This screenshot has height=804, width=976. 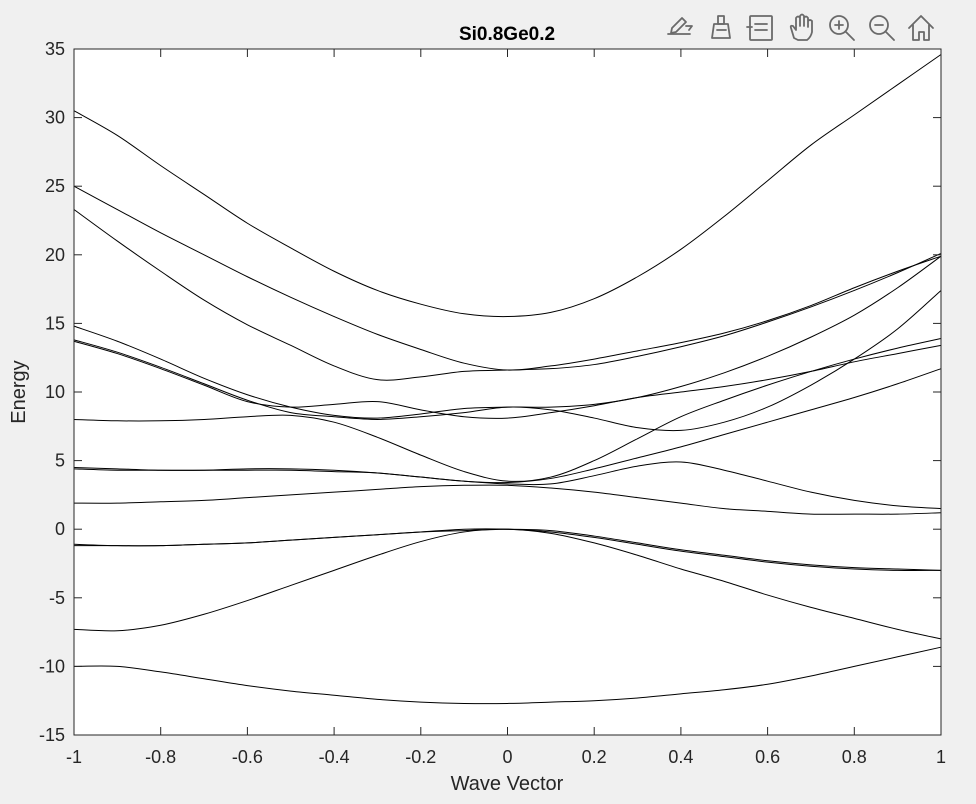 I want to click on x-tick-label: 0.4, so click(x=680, y=757).